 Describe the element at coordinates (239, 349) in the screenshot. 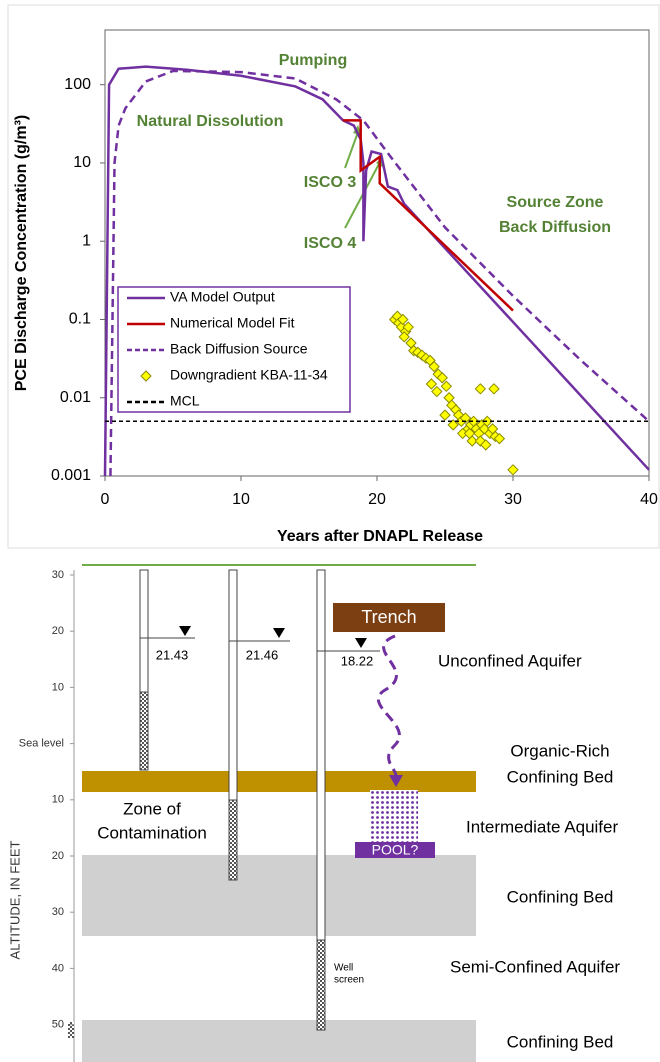

I see `legend-label: Back Diffusion Source` at that location.